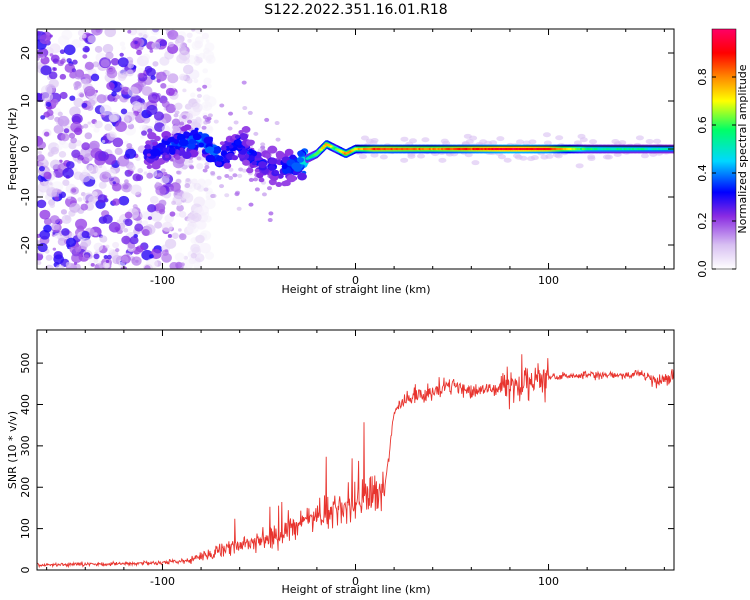  I want to click on spectrogram-ylabel: Frequency (Hz), so click(12, 149).